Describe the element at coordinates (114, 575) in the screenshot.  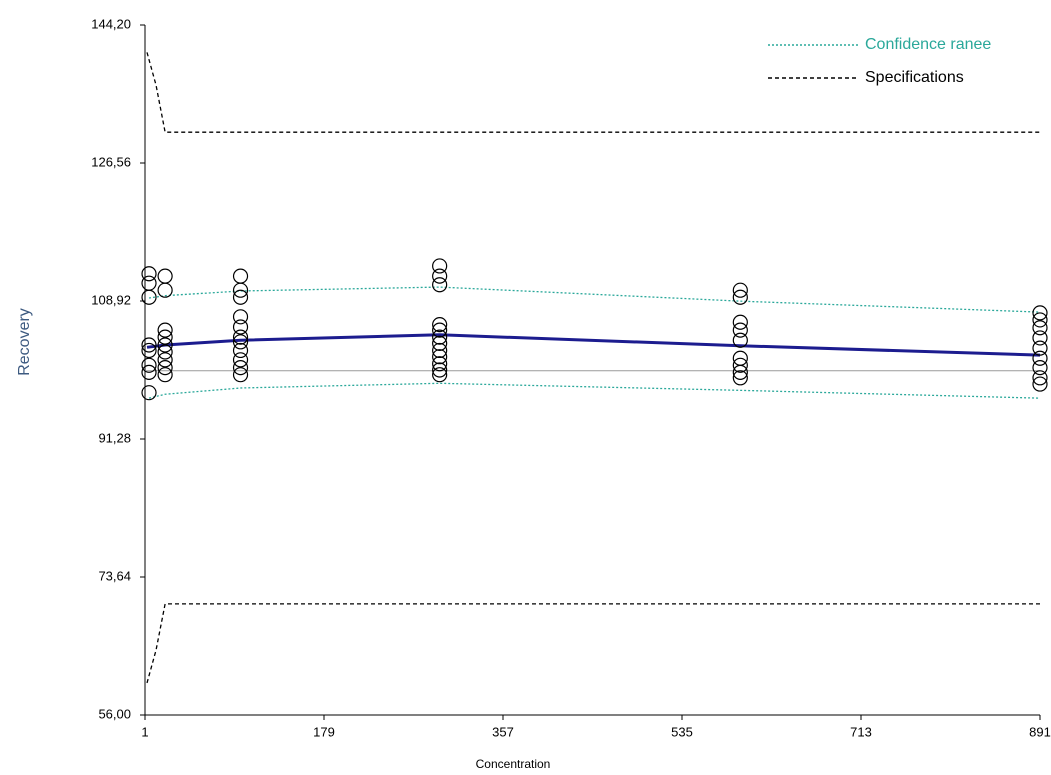
I see `y-tick-label: 73,64` at that location.